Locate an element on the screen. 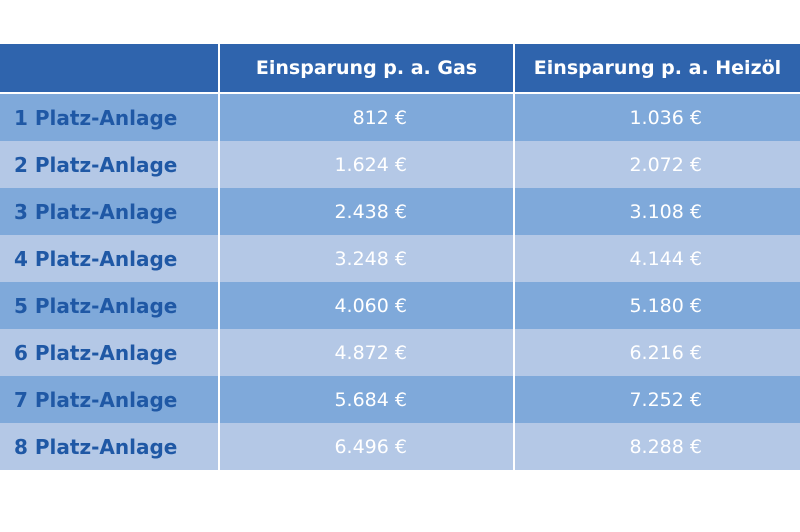  row-label: 7 Platz-Anlage is located at coordinates (110, 399).